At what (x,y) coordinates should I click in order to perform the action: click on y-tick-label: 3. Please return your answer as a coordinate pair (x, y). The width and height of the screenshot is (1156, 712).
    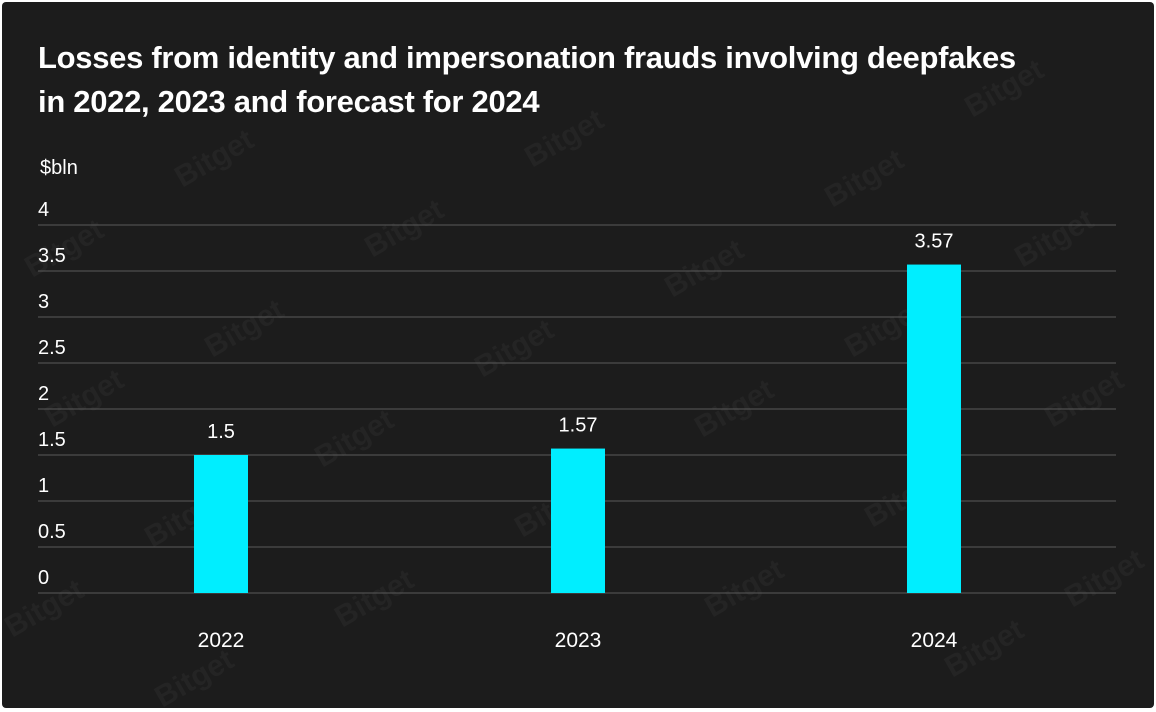
    Looking at the image, I should click on (43, 302).